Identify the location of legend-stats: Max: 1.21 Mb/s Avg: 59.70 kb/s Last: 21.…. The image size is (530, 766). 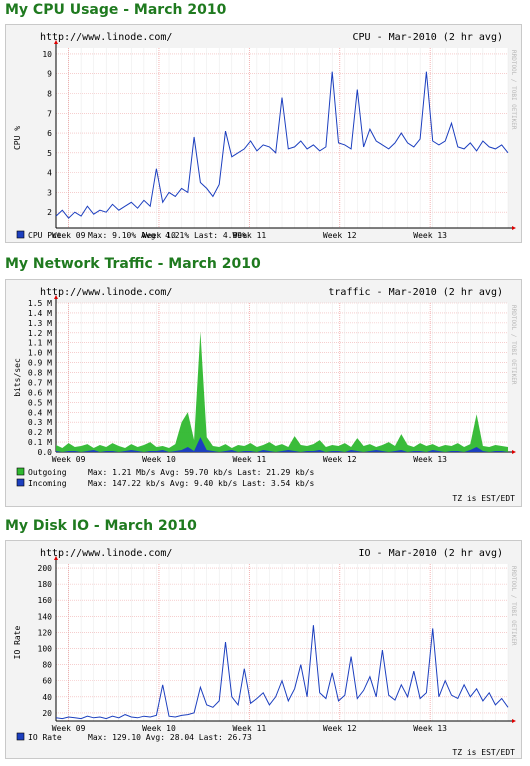
(201, 472).